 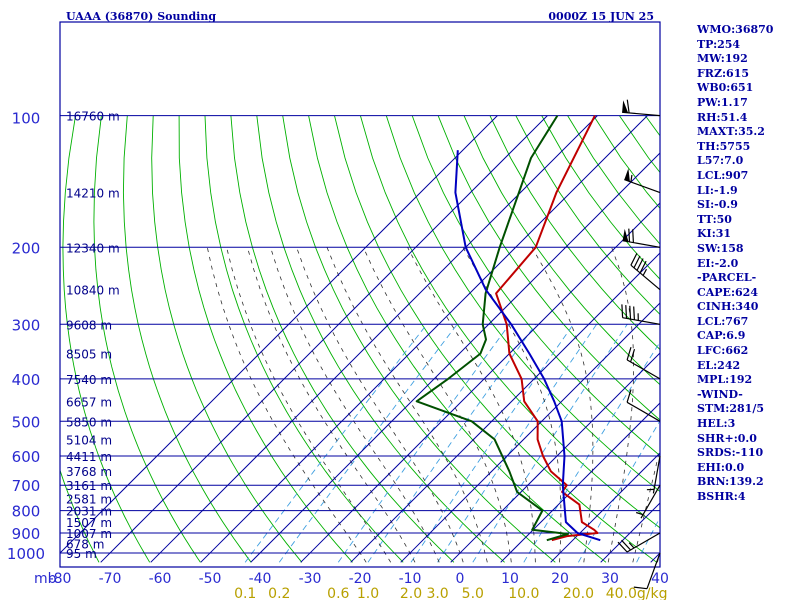 What do you see at coordinates (730, 409) in the screenshot?
I see `sounding-index-item: STM:281/5` at bounding box center [730, 409].